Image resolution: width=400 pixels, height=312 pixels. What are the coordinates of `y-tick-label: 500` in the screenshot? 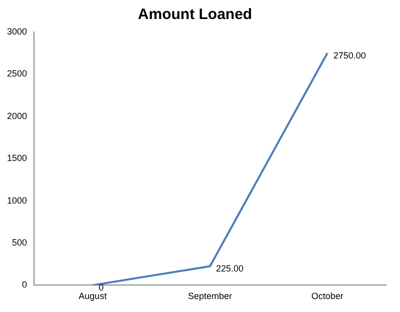 It's located at (20, 242).